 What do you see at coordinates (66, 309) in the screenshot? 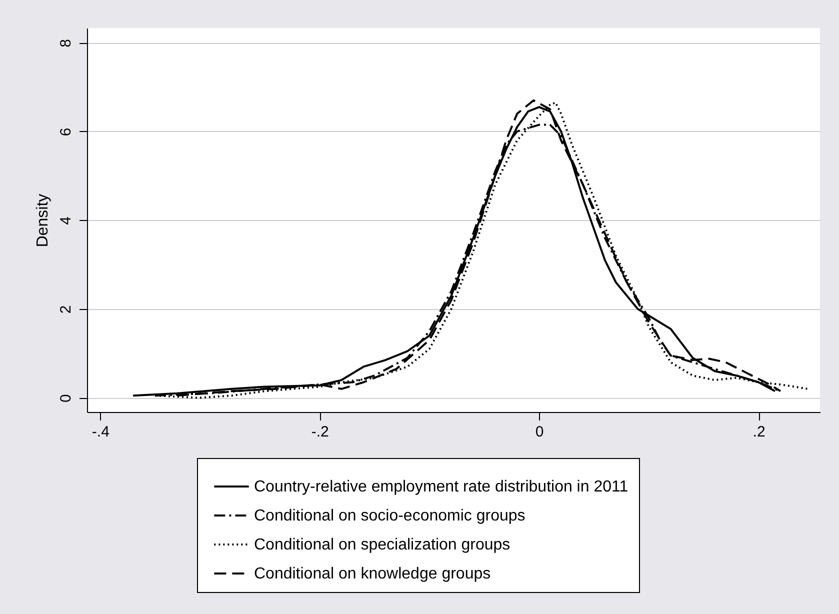
I see `y-tick-label: 2` at bounding box center [66, 309].